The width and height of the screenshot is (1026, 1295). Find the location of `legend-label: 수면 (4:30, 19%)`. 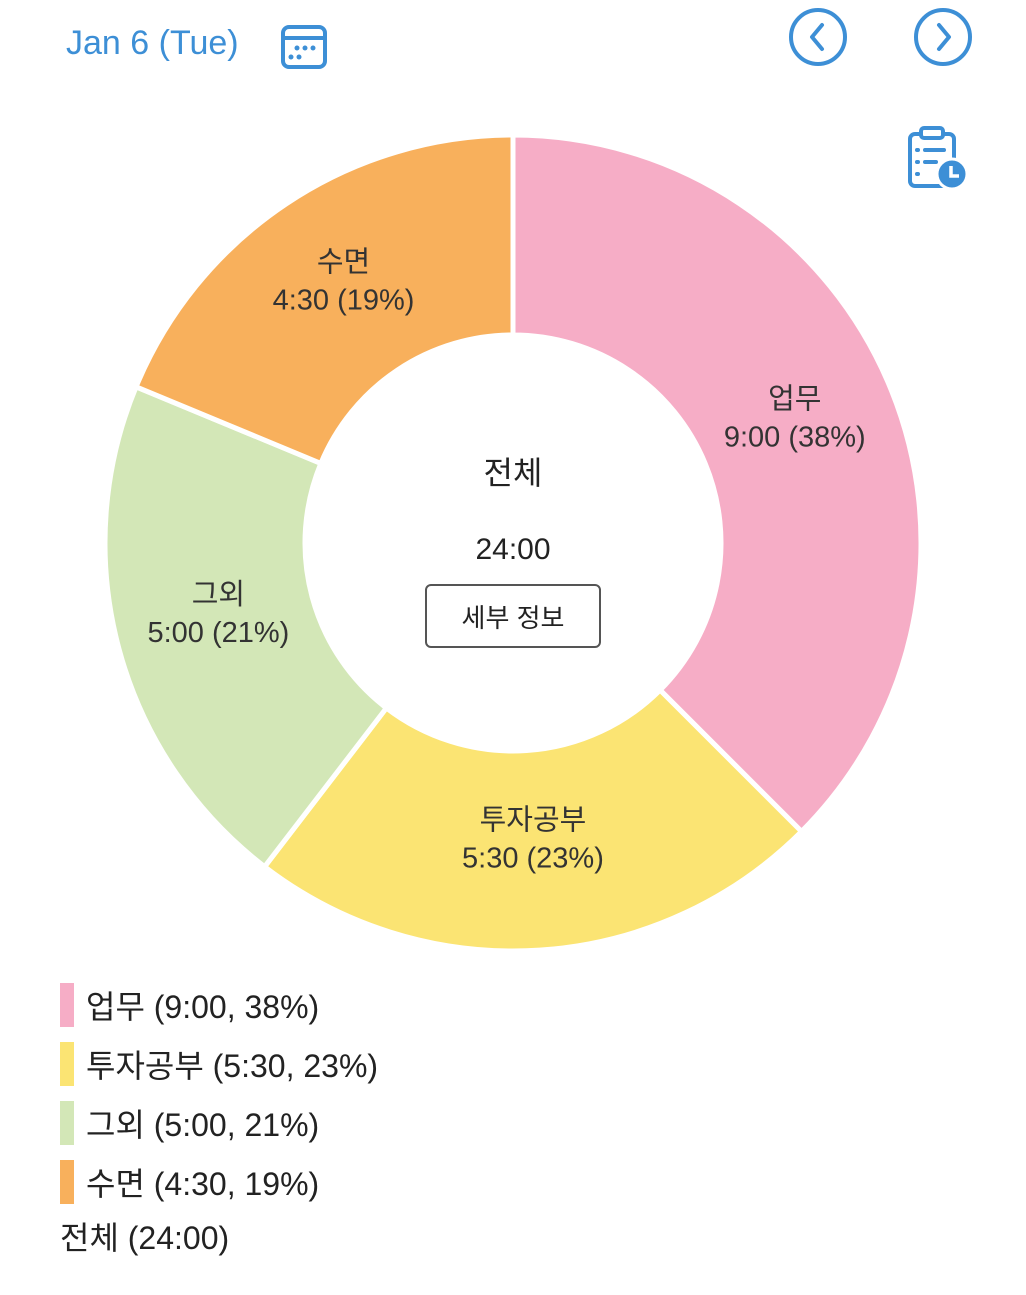

legend-label: 수면 (4:30, 19%) is located at coordinates (203, 1183).